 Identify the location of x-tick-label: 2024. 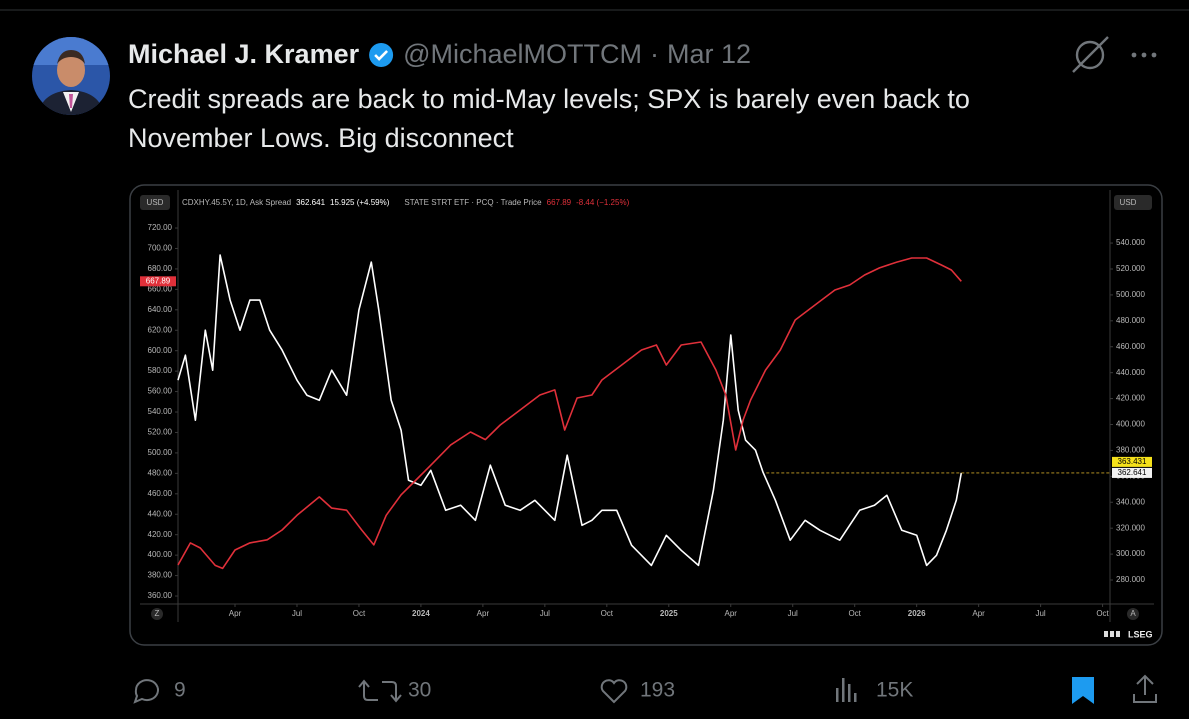
(421, 613).